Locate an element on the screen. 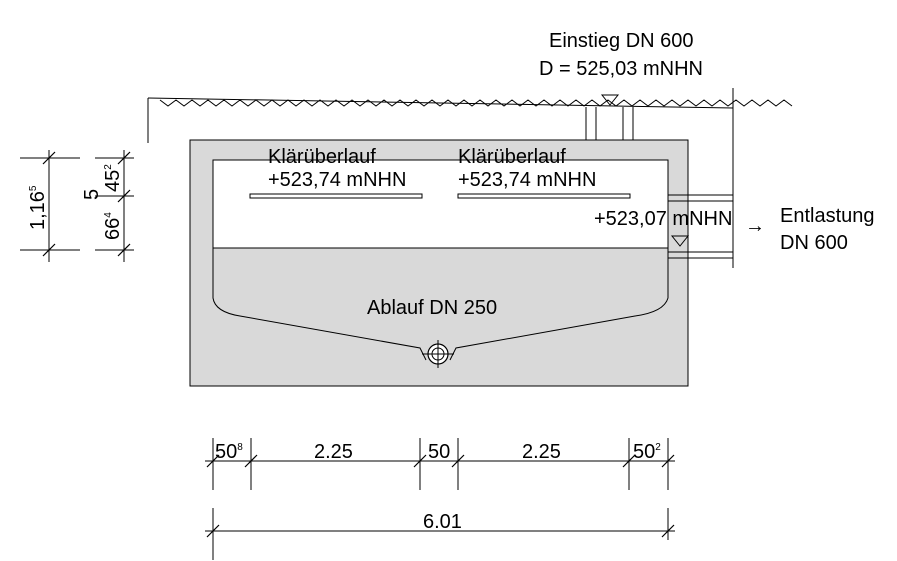 The image size is (897, 561). overflow-right-title: Klärüberlauf is located at coordinates (512, 157).